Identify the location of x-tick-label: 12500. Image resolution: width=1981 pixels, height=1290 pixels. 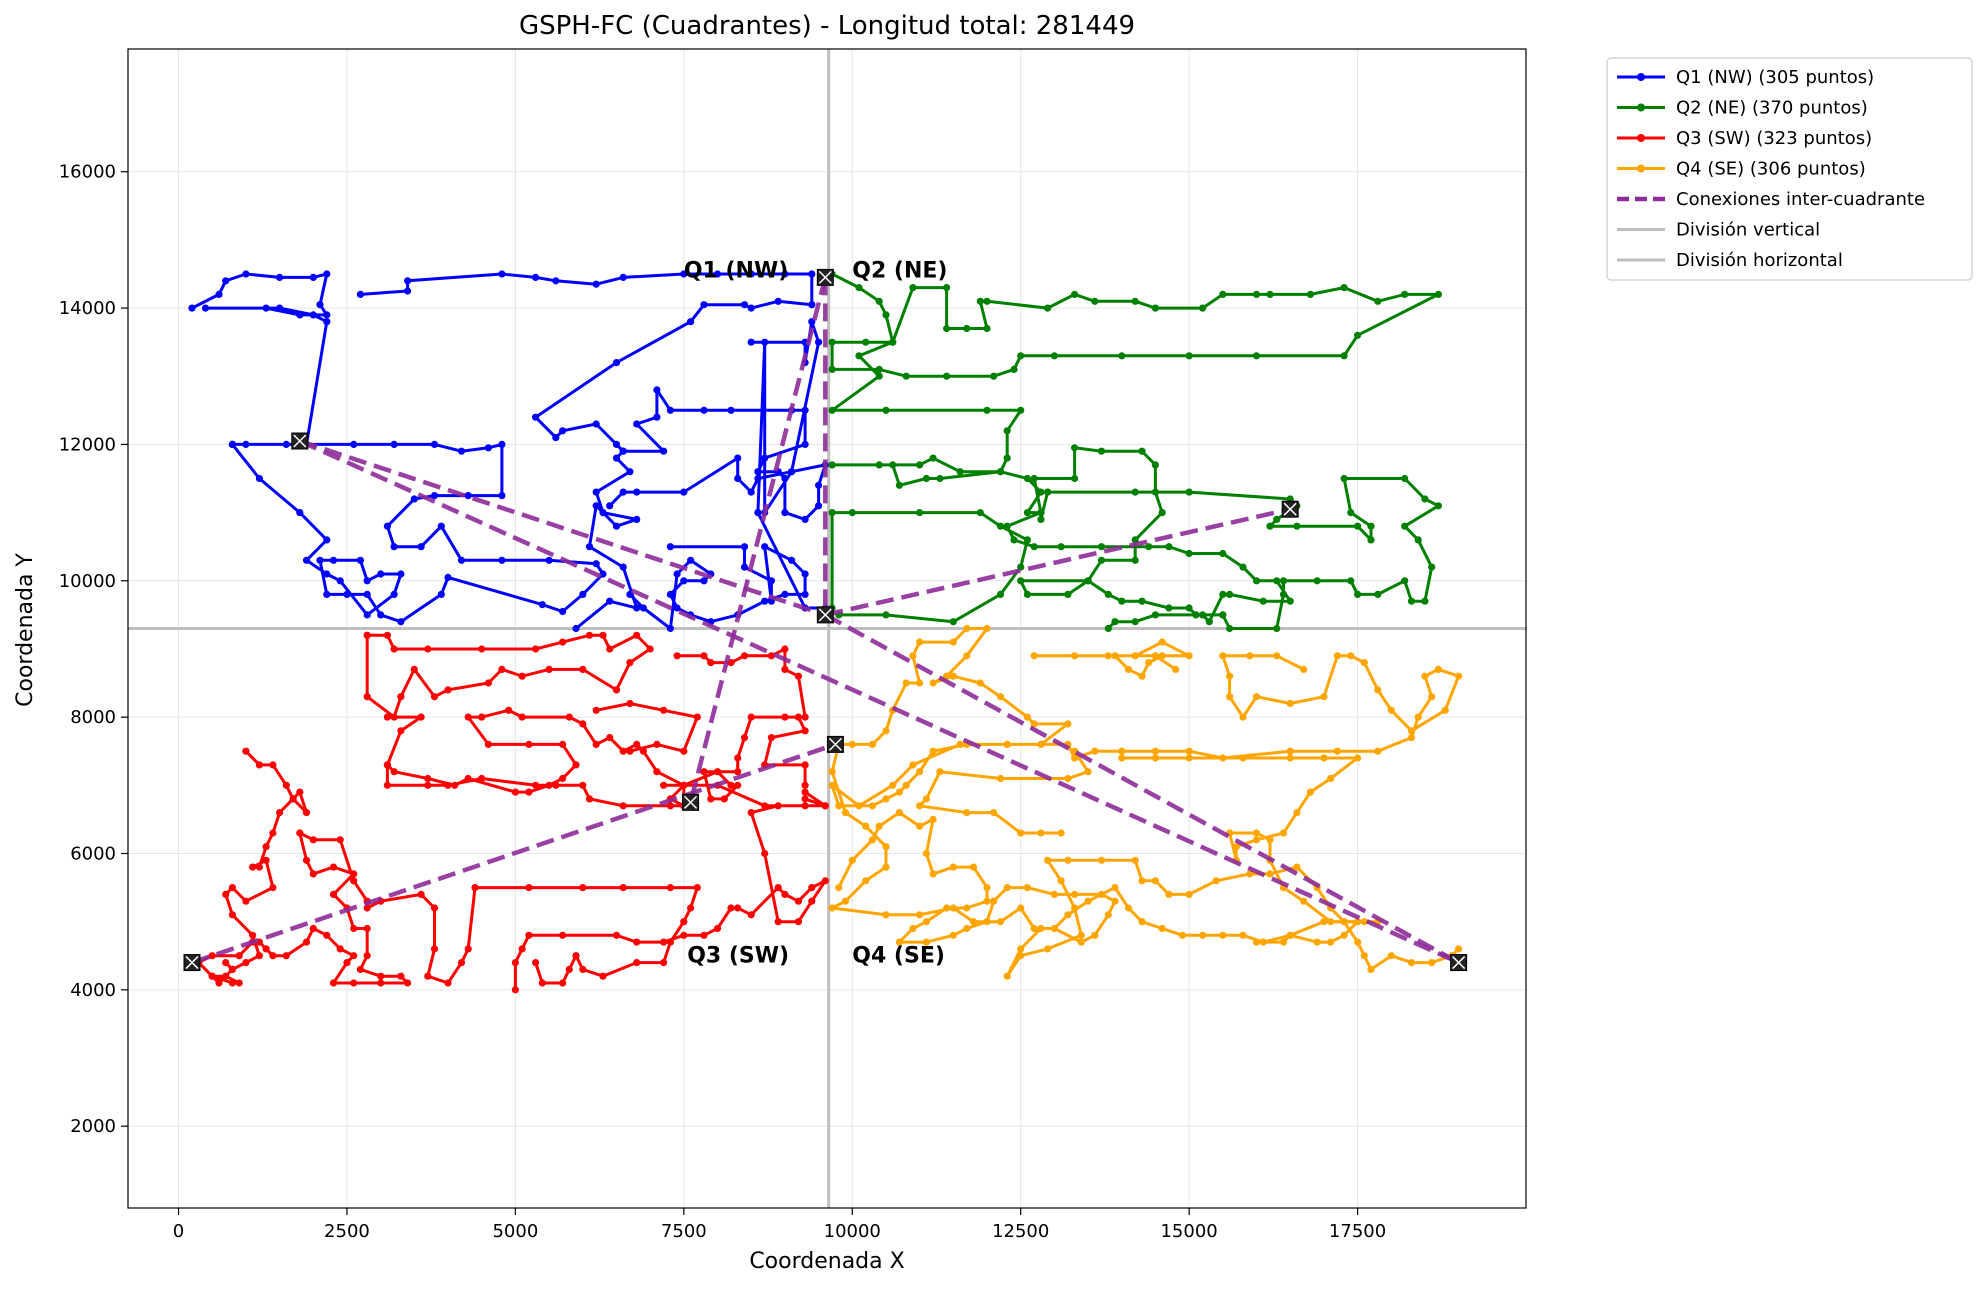
(1020, 1231).